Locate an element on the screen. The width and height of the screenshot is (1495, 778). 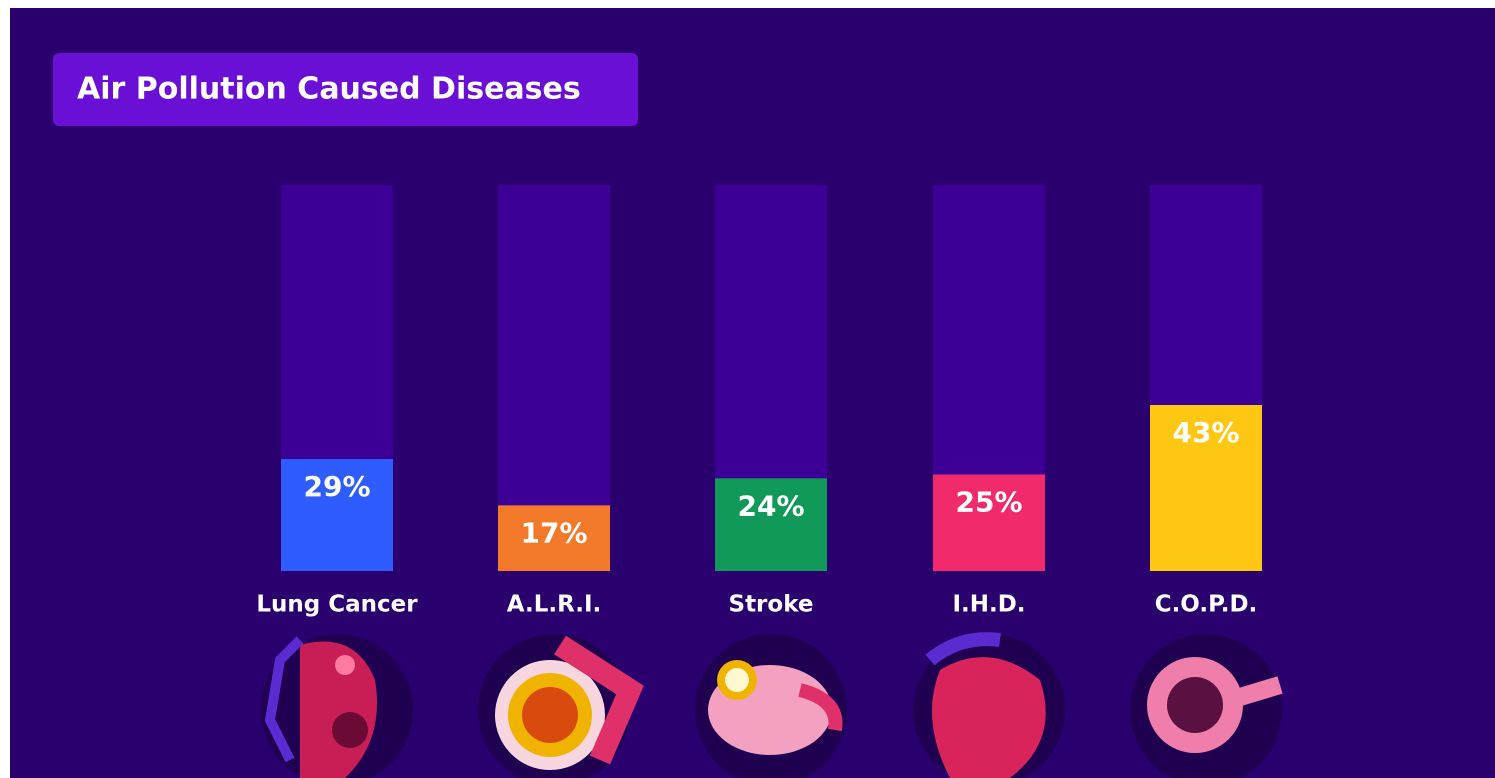
heart-icon is located at coordinates (989, 705).